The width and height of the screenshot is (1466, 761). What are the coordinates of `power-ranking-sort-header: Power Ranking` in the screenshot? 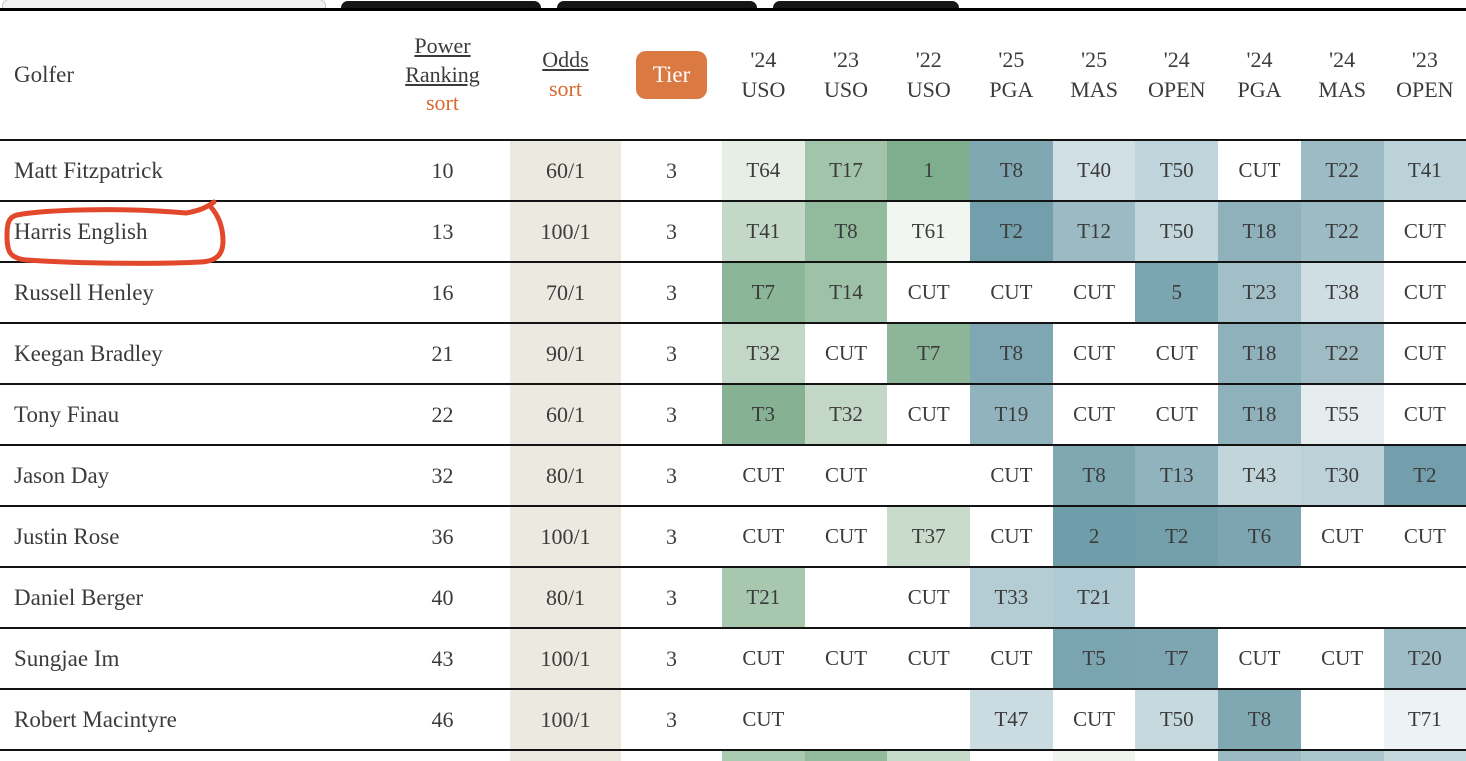 It's located at (443, 60).